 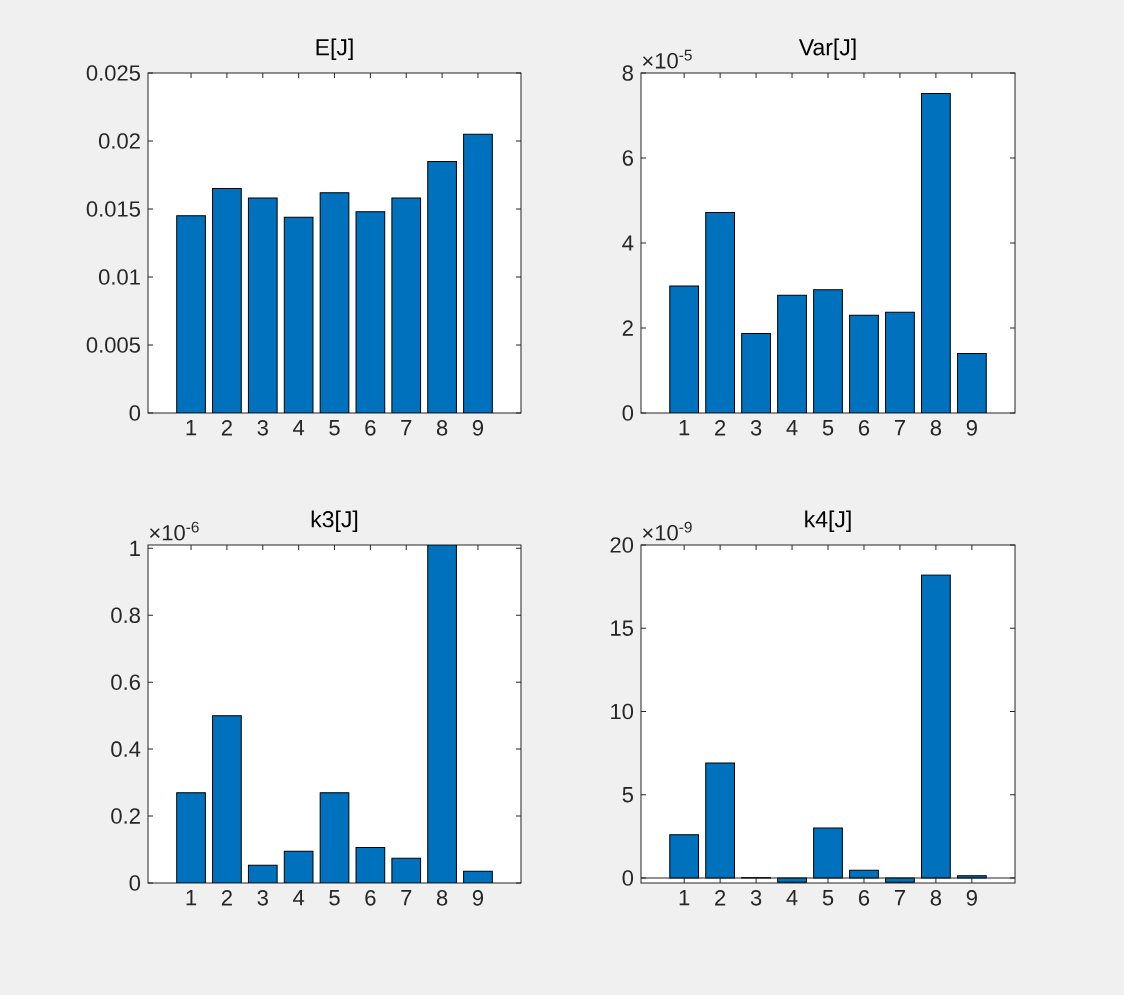 I want to click on chart-title: Var[J], so click(x=827, y=49).